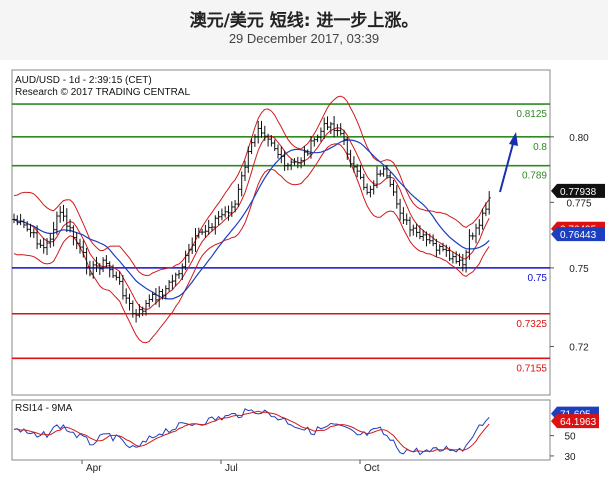 This screenshot has height=491, width=608. Describe the element at coordinates (507, 166) in the screenshot. I see `projection-arrow` at that location.